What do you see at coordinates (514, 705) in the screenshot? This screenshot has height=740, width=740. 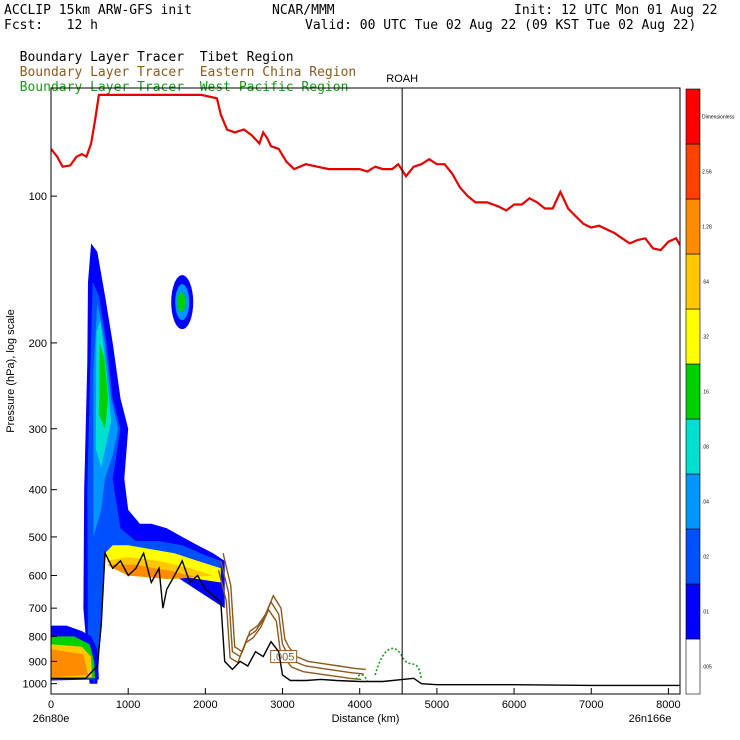 I see `x-tick-label: 6000` at bounding box center [514, 705].